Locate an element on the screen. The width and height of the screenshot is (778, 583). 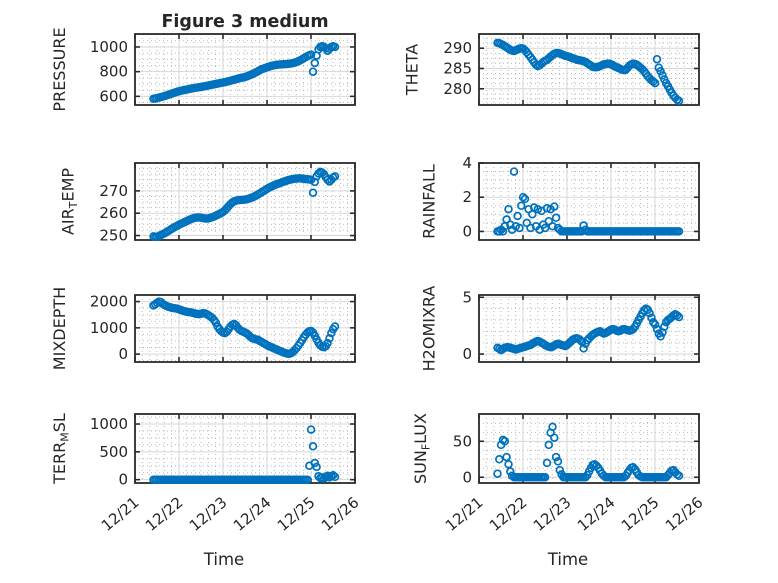
data-points-h2omixra is located at coordinates (588, 329).